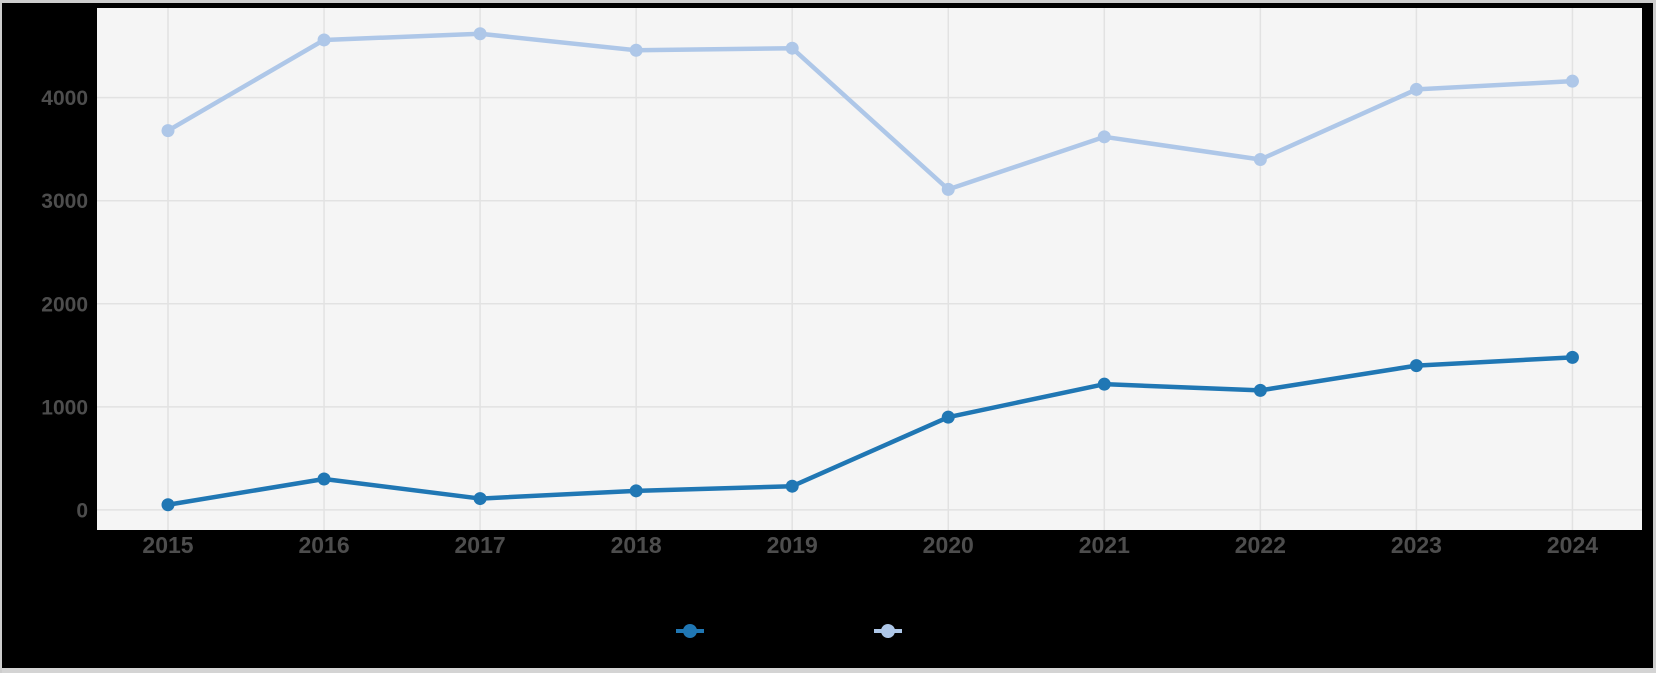  Describe the element at coordinates (64, 407) in the screenshot. I see `y-tick-label-1000: 1000` at that location.